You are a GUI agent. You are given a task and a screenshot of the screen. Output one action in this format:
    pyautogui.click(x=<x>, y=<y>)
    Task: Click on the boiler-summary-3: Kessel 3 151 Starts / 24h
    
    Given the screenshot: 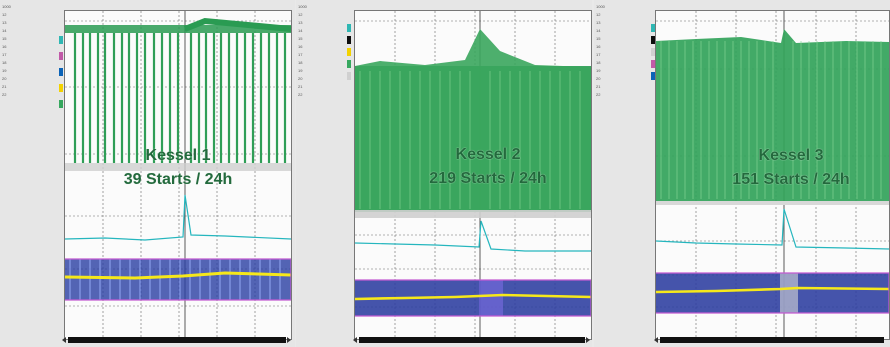 What is the action you would take?
    pyautogui.click(x=791, y=168)
    